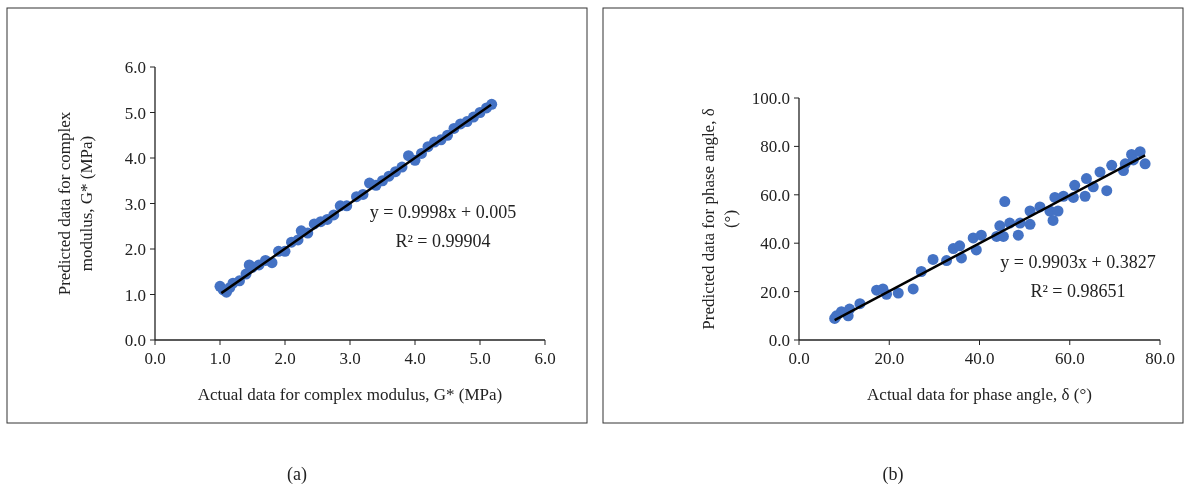 The image size is (1190, 501). I want to click on annotation: y = 0.9998x + 0.005, so click(443, 212).